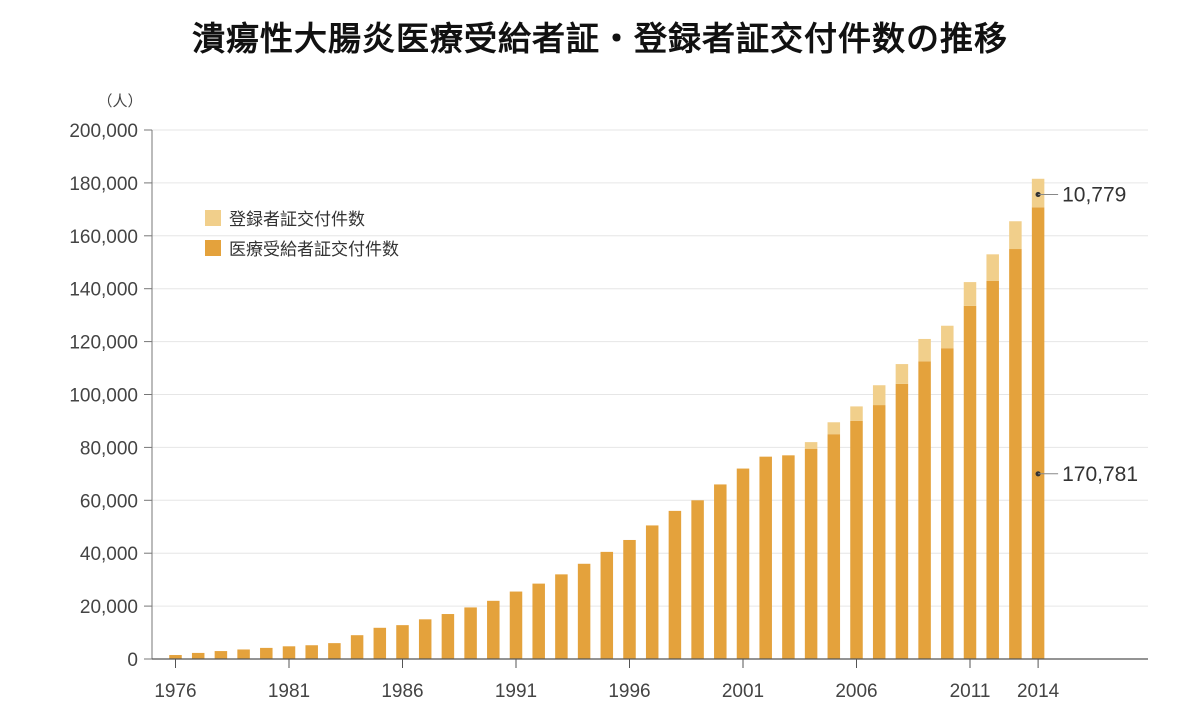 The image size is (1200, 705). Describe the element at coordinates (109, 554) in the screenshot. I see `y-tick-label: 40,000` at that location.